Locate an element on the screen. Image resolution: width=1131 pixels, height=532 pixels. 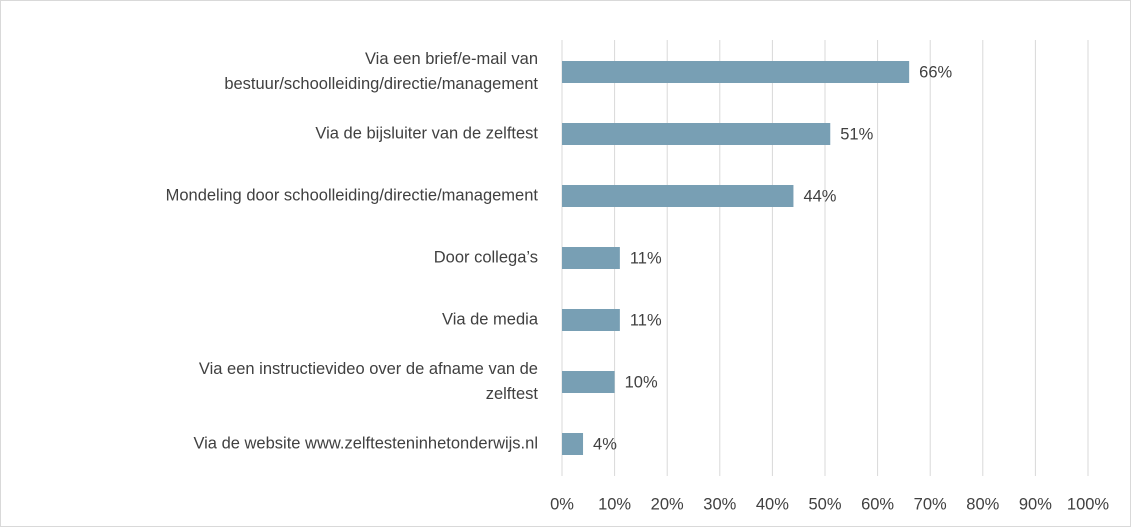
y-tick-label: Via de bijsluiter van de zelftest is located at coordinates (426, 133).